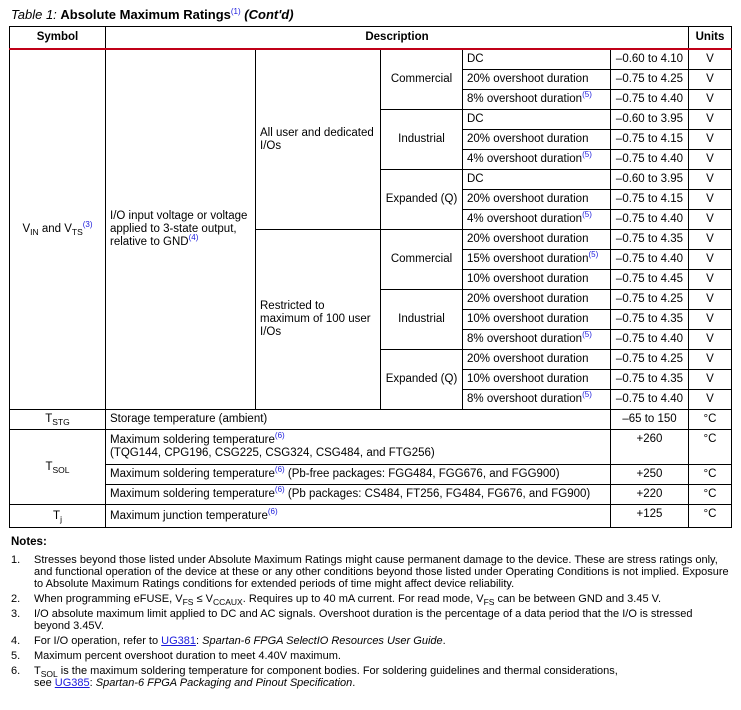 The width and height of the screenshot is (741, 710). What do you see at coordinates (536, 259) in the screenshot?
I see `condition: 15% overshoot duration(5)` at bounding box center [536, 259].